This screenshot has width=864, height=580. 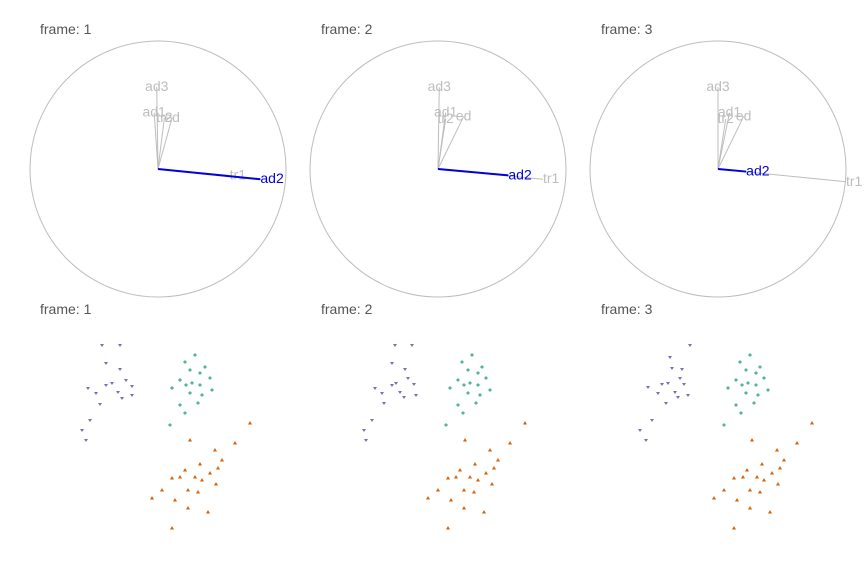 What do you see at coordinates (347, 309) in the screenshot?
I see `frame-title-scatter-2: frame: 2` at bounding box center [347, 309].